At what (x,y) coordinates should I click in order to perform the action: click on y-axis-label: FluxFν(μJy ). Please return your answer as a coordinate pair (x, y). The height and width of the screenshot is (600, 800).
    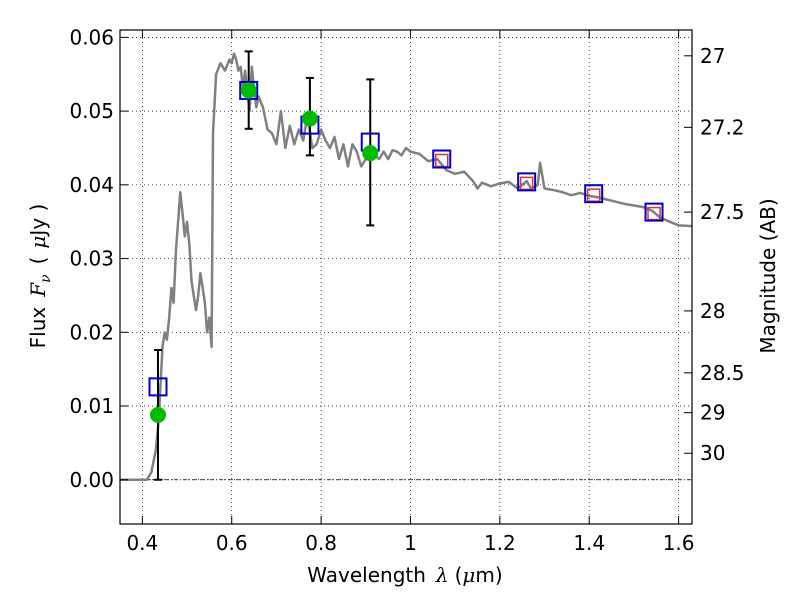
    Looking at the image, I should click on (40, 276).